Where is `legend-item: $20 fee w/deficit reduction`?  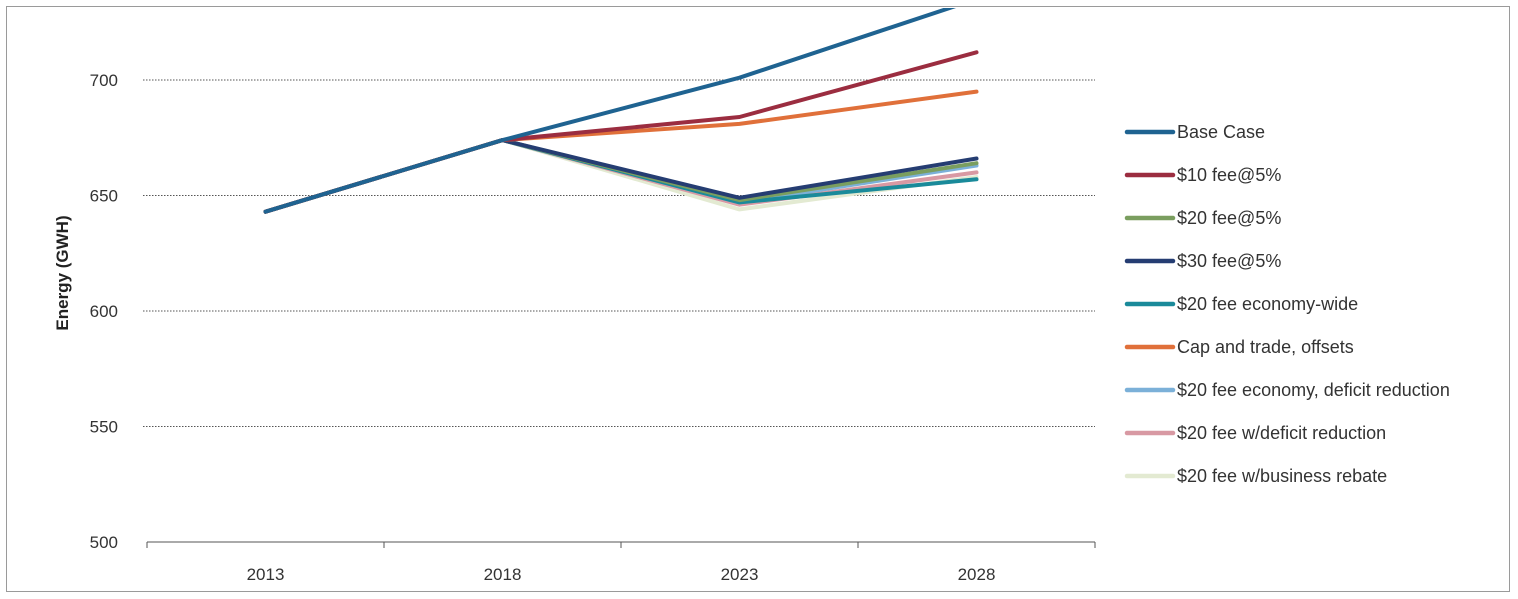
legend-item: $20 fee w/deficit reduction is located at coordinates (1256, 433).